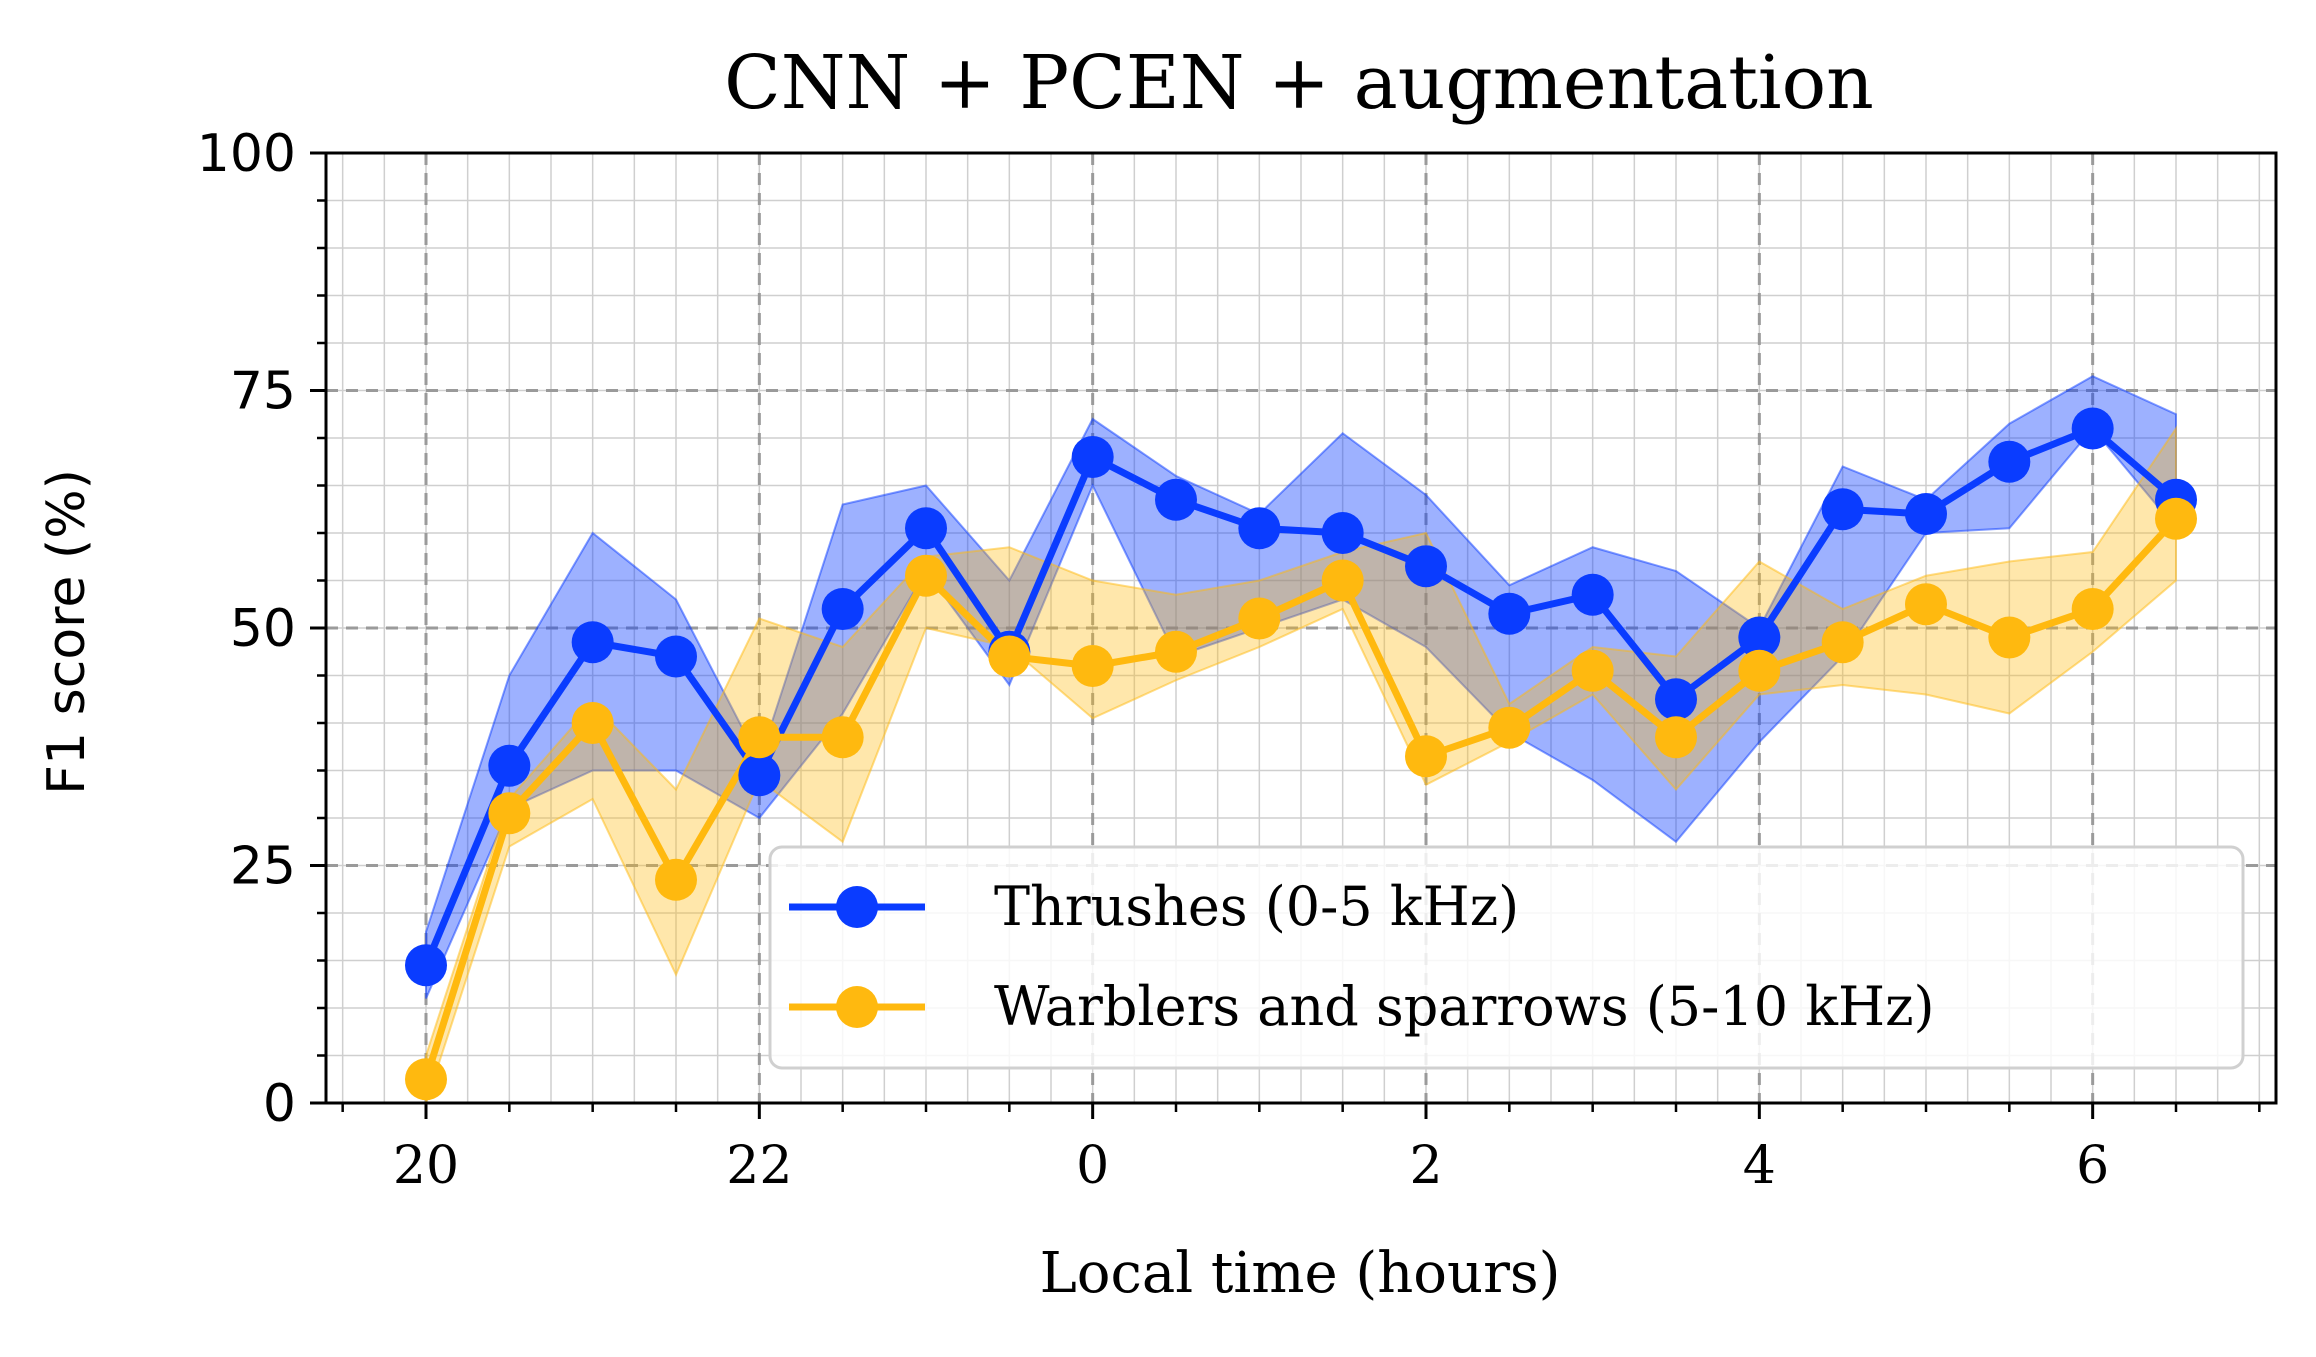  What do you see at coordinates (263, 392) in the screenshot?
I see `y-tick-label: 75` at bounding box center [263, 392].